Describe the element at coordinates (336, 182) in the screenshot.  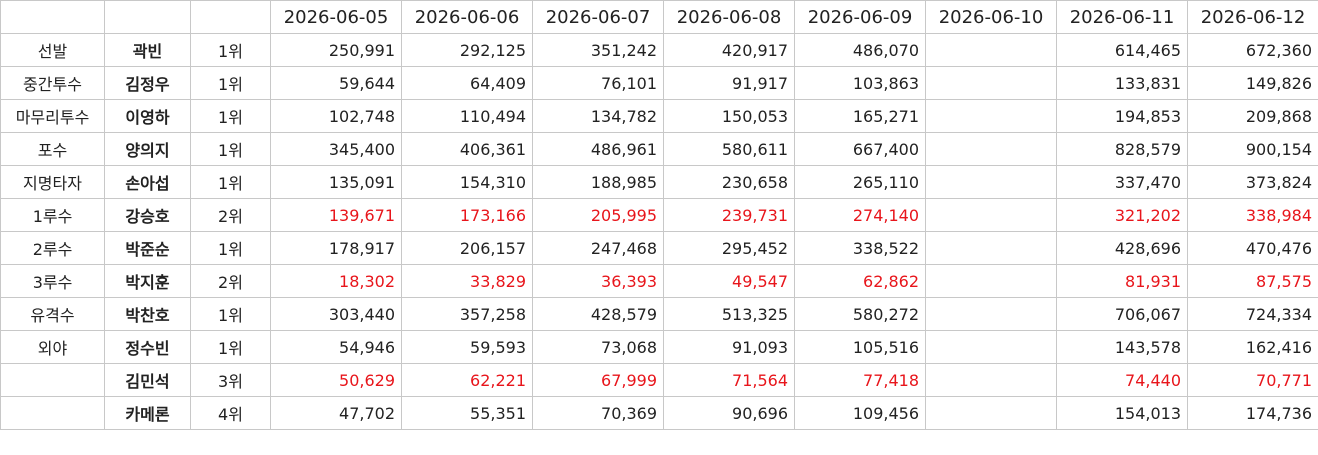
I see `value-cell: 135,091` at that location.